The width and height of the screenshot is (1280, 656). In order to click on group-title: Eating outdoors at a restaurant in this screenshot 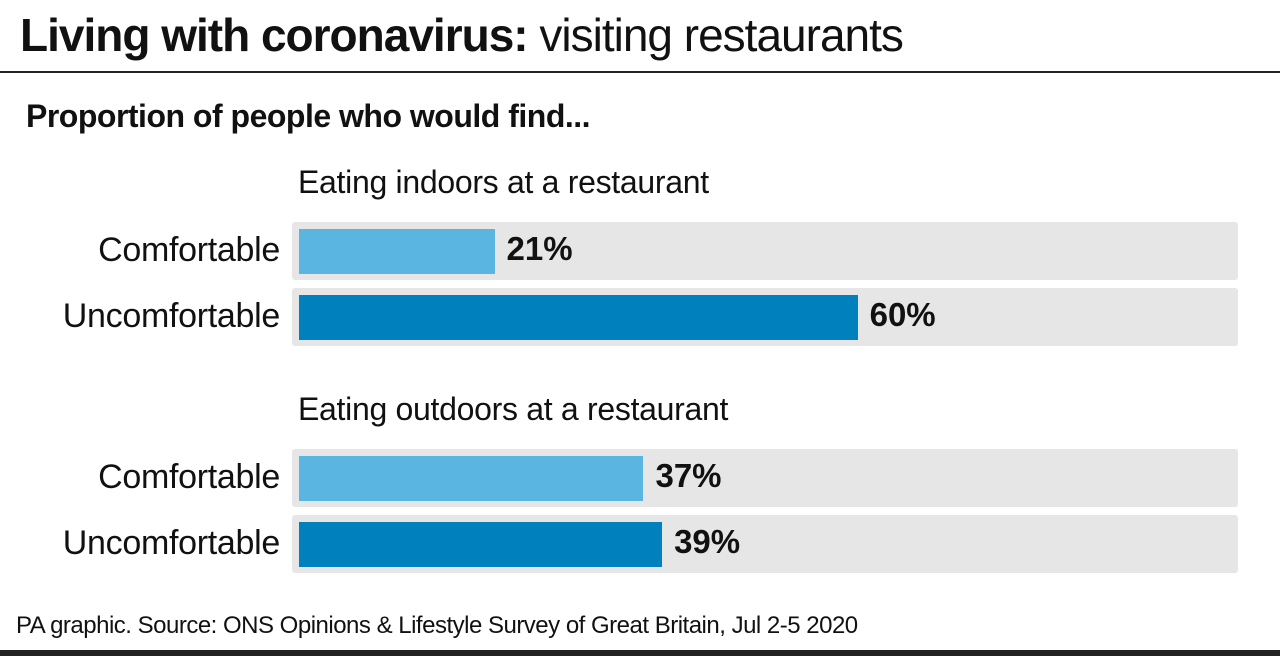, I will do `click(513, 409)`.